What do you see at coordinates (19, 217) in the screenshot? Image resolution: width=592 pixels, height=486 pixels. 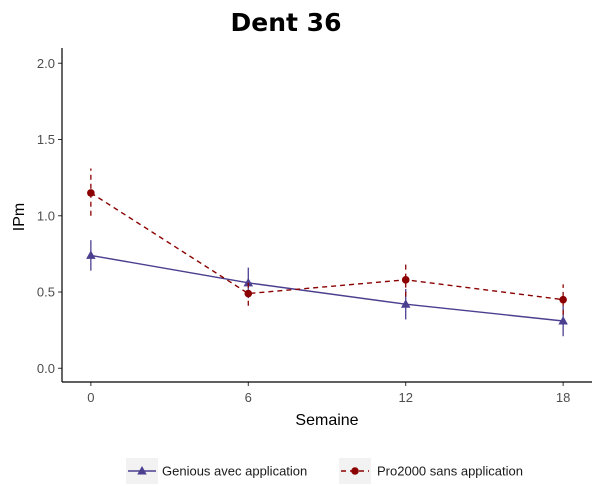 I see `y-axis-title: IPm` at bounding box center [19, 217].